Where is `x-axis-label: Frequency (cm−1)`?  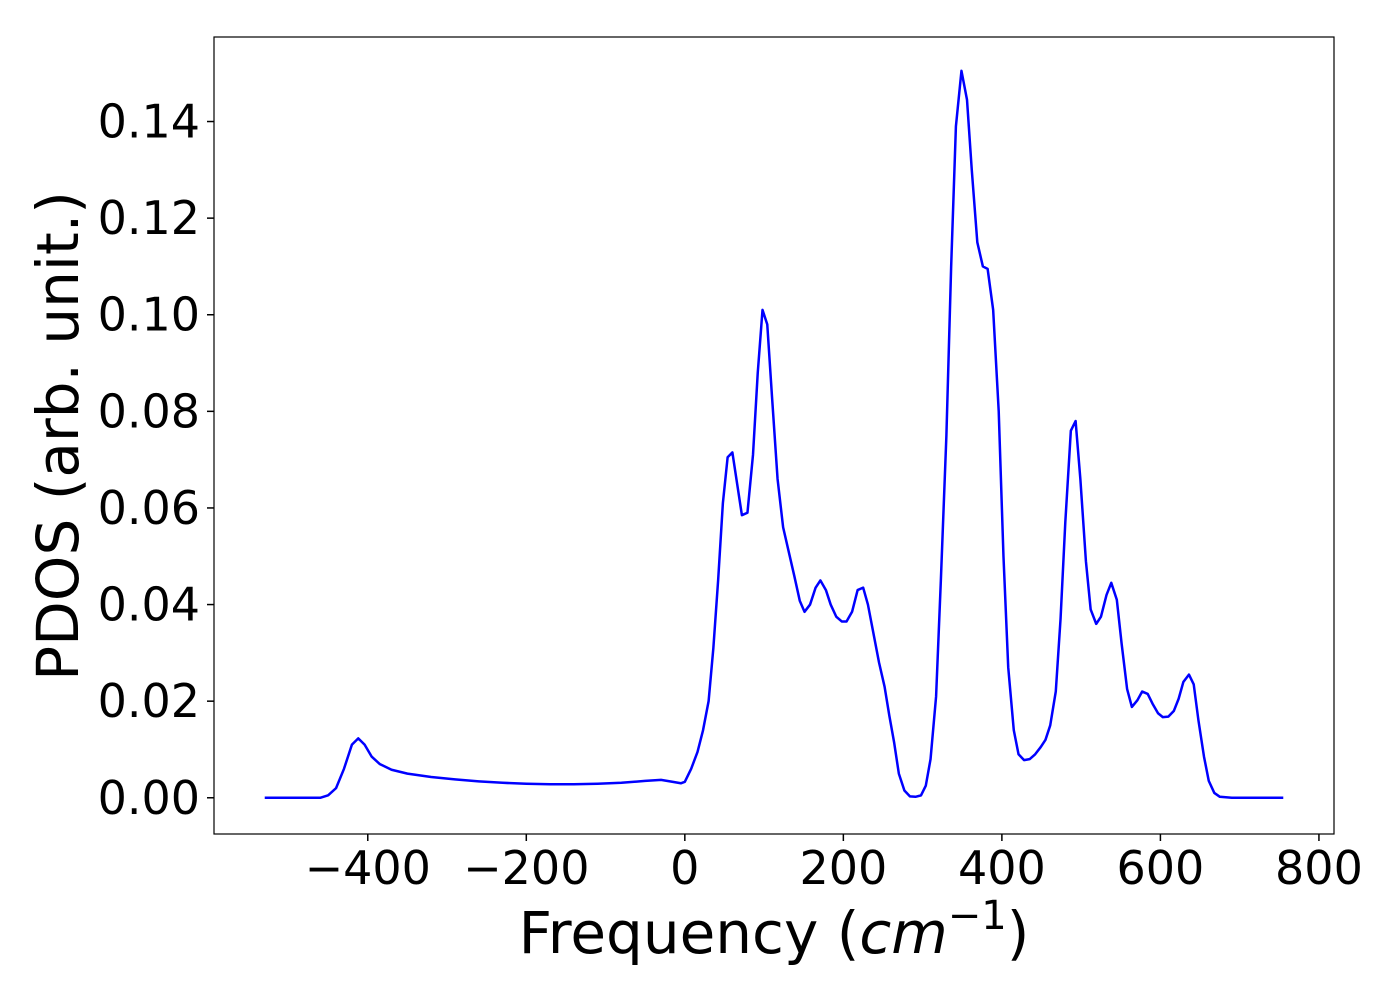
x-axis-label: Frequency (cm−1) is located at coordinates (774, 930).